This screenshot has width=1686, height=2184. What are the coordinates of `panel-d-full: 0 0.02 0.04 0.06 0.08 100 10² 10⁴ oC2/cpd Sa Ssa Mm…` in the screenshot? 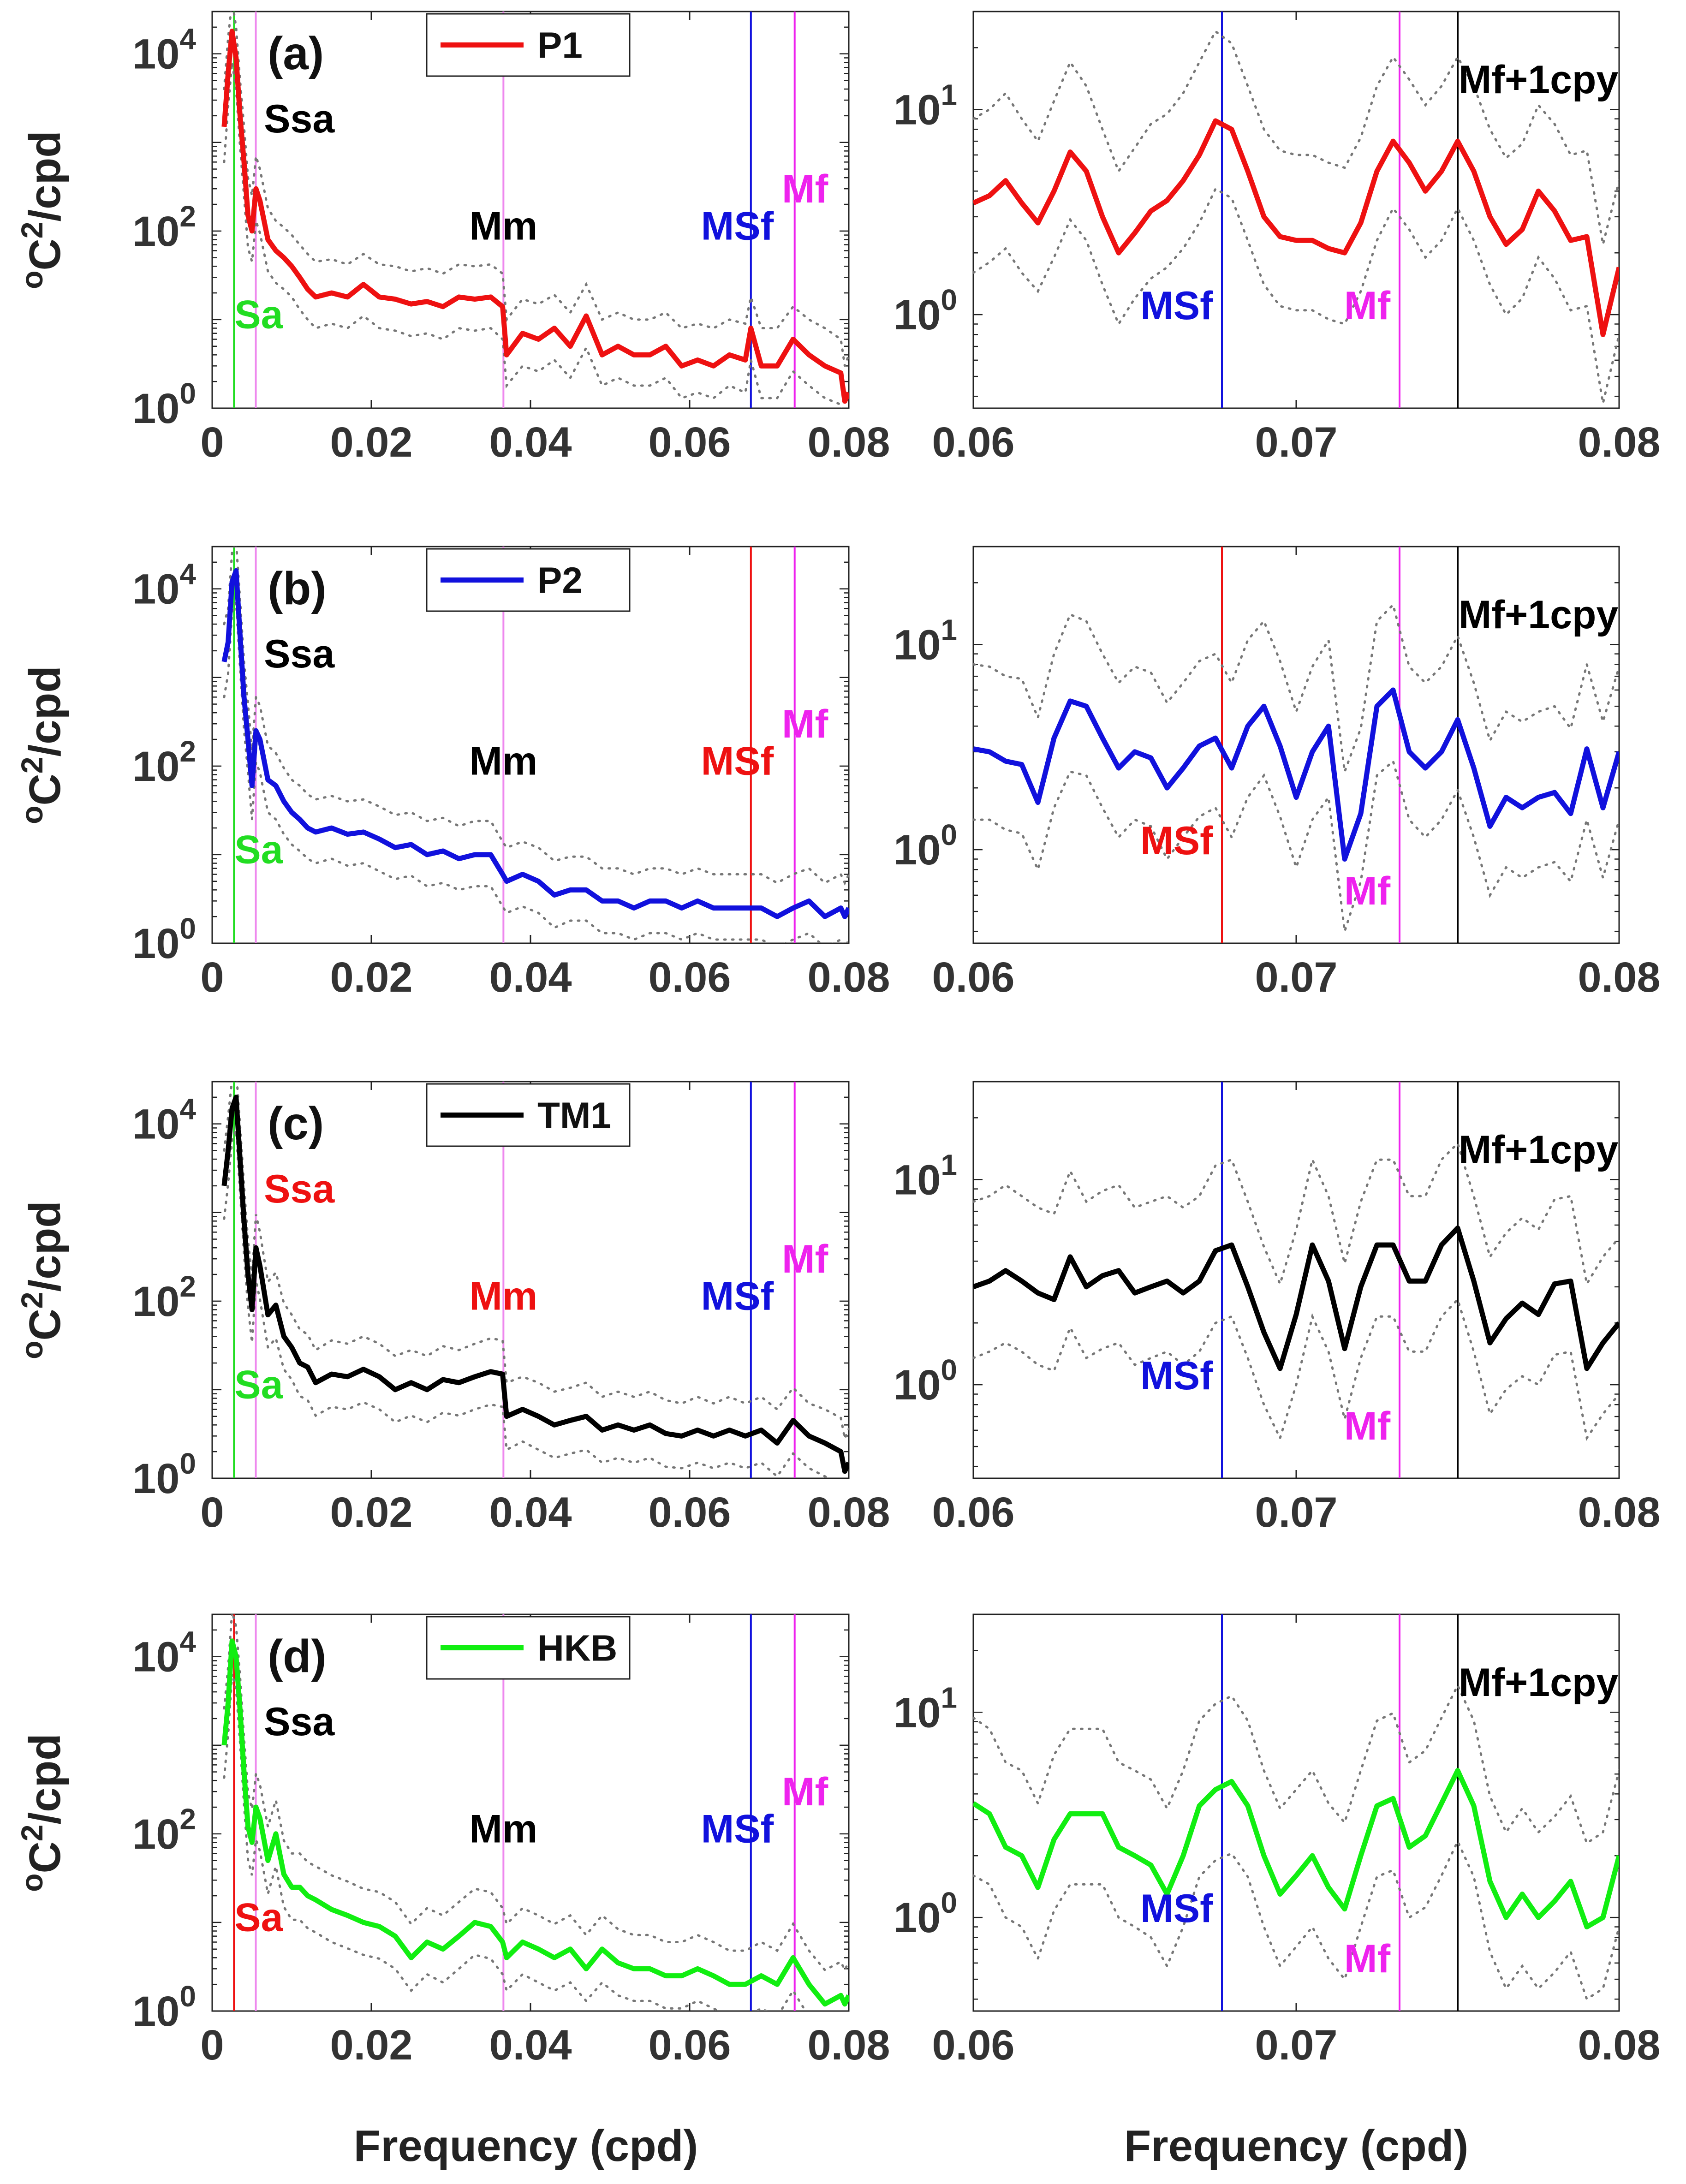 It's located at (453, 1841).